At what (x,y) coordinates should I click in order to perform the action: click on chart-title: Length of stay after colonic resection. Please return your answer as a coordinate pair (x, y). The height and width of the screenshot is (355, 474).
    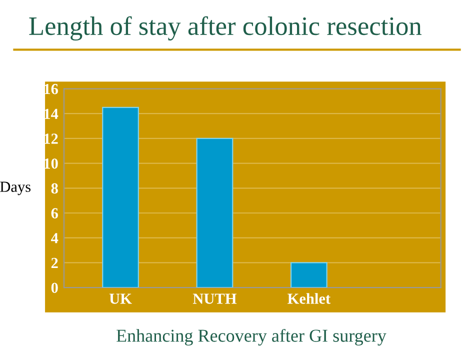
    Looking at the image, I should click on (225, 28).